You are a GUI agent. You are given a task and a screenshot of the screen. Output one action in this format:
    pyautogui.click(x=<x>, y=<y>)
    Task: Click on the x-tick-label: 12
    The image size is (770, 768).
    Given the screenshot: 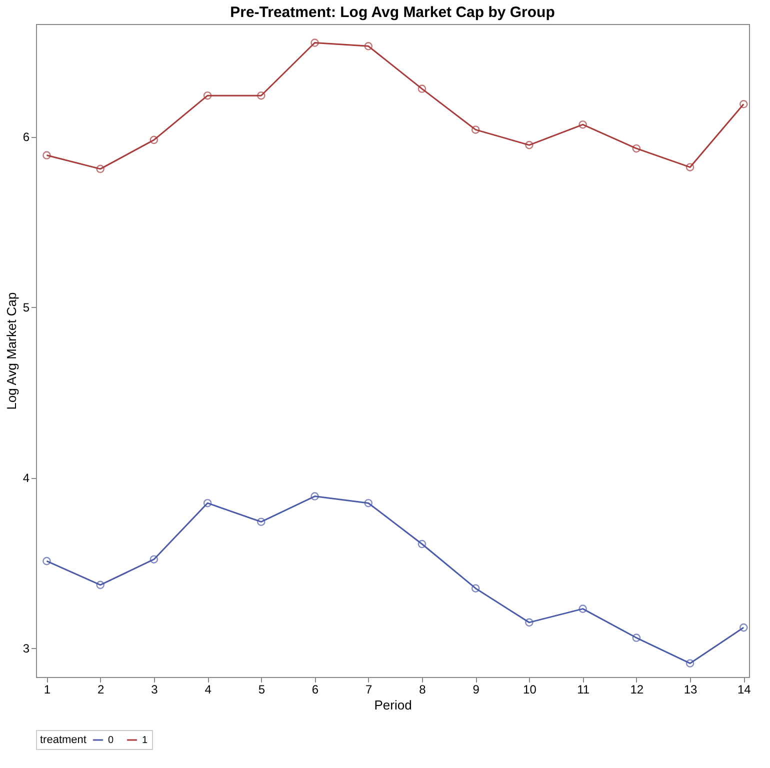 What is the action you would take?
    pyautogui.click(x=637, y=689)
    